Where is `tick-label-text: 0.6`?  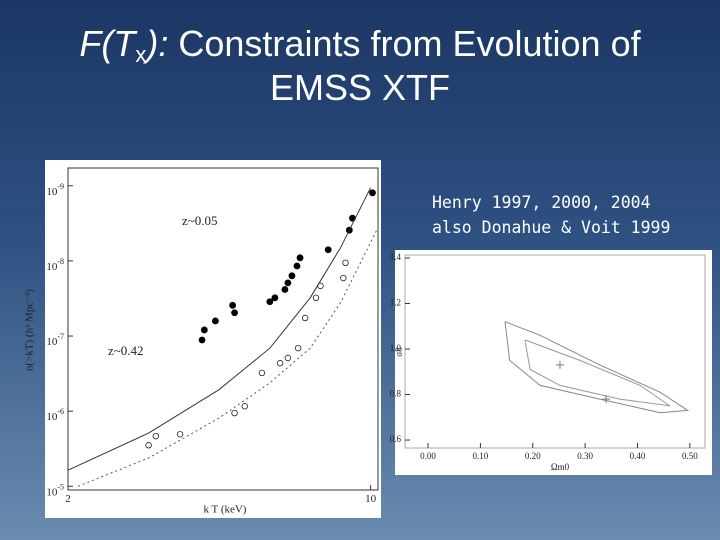
tick-label-text: 0.6 is located at coordinates (396, 439).